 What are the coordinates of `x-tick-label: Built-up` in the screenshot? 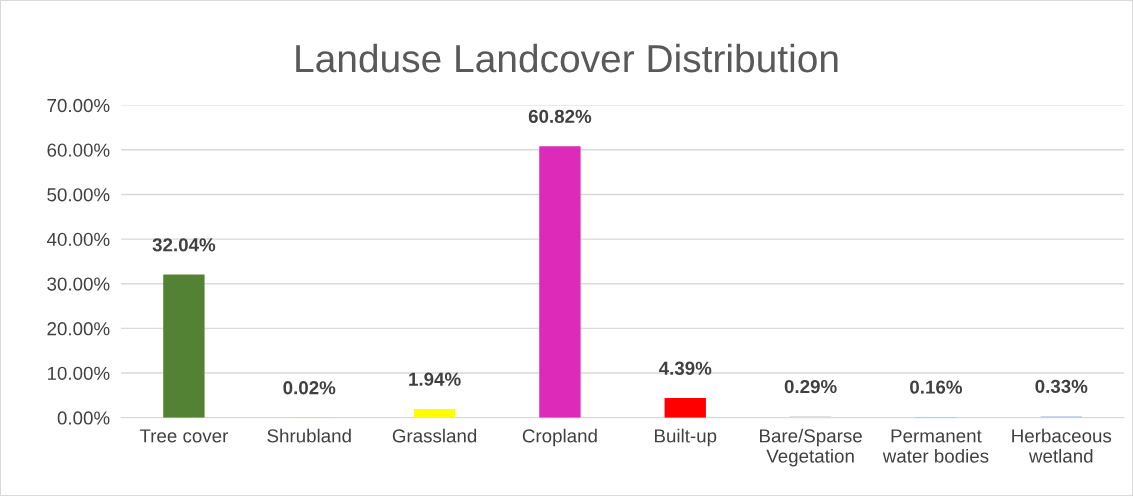 It's located at (686, 437).